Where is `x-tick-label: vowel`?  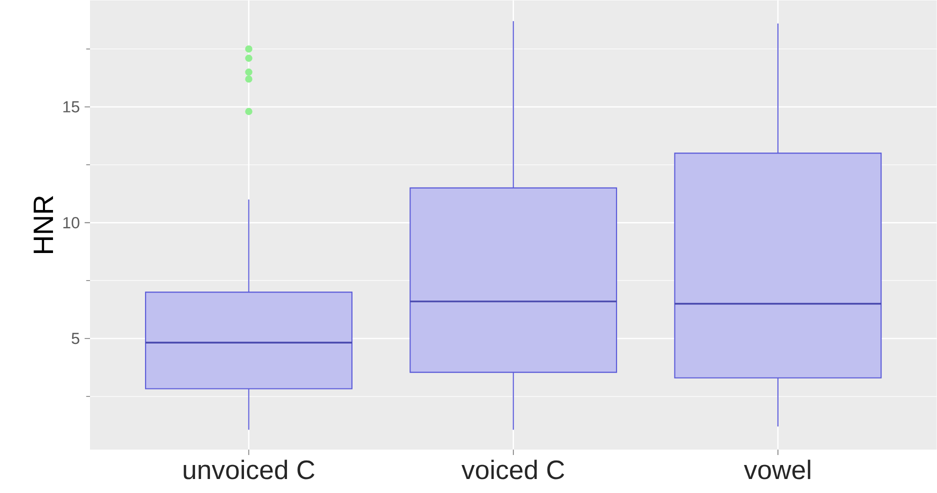 x-tick-label: vowel is located at coordinates (777, 470).